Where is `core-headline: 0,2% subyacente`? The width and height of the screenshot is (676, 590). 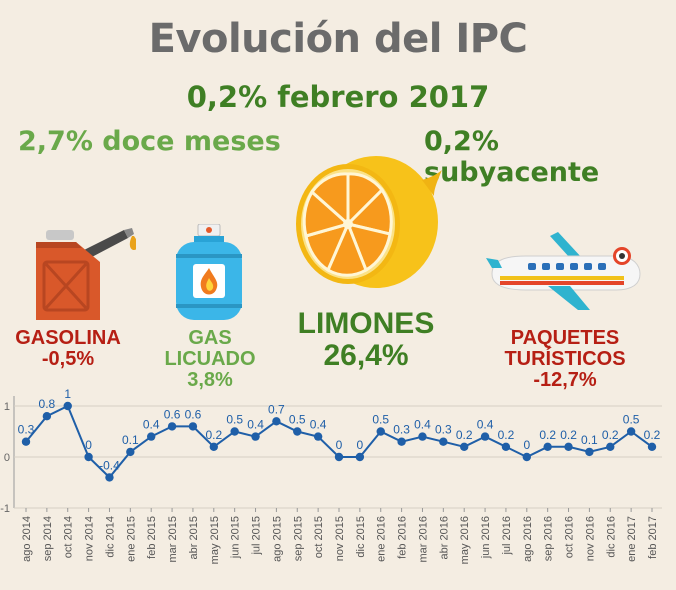
core-headline: 0,2% subyacente is located at coordinates (512, 157).